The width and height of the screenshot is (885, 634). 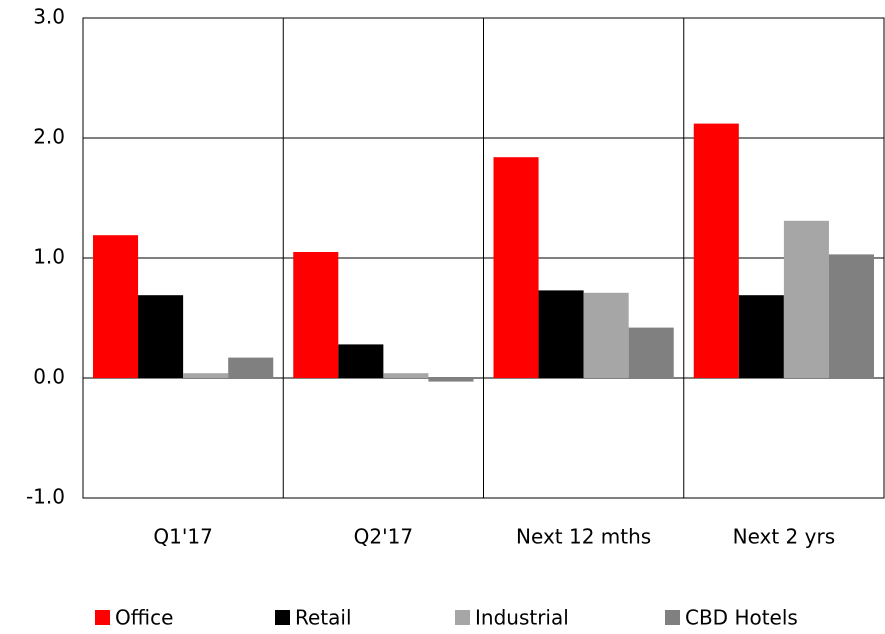 I want to click on y-tick-label: -1.0, so click(x=45, y=497).